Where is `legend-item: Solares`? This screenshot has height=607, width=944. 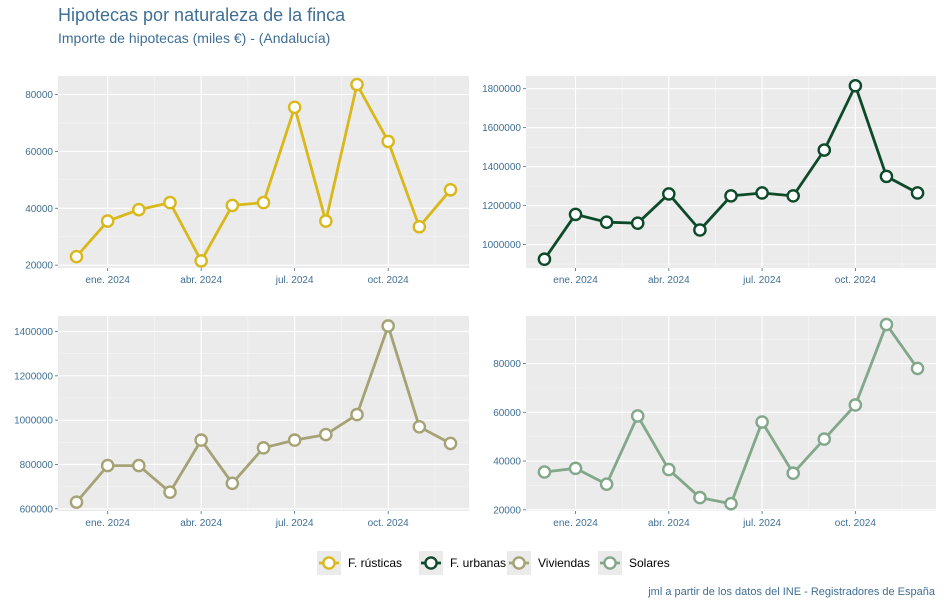 legend-item: Solares is located at coordinates (634, 563).